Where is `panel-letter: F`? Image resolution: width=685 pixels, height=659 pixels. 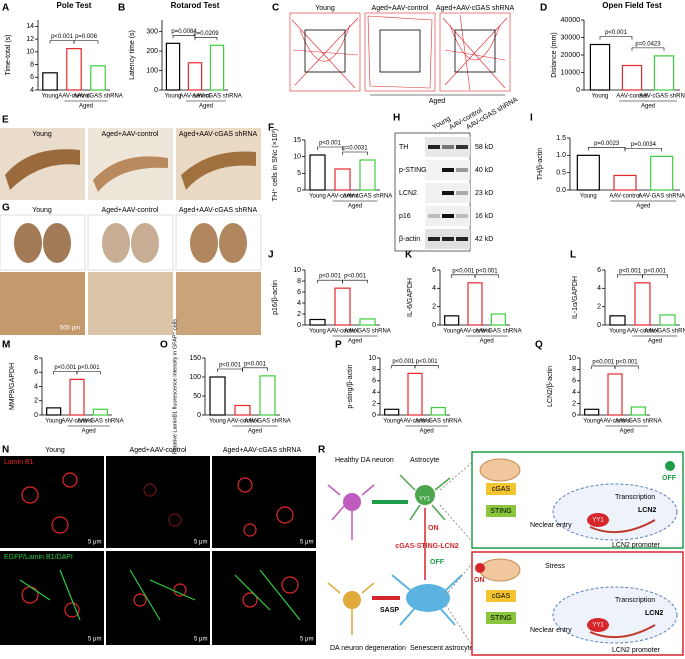
panel-letter: F is located at coordinates (271, 128).